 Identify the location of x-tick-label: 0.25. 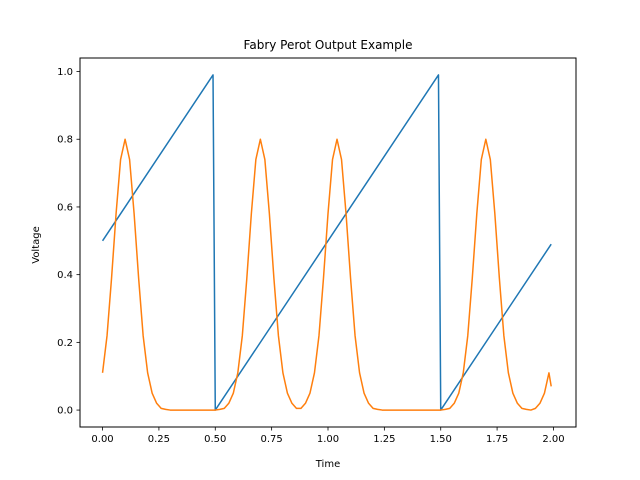
(159, 439).